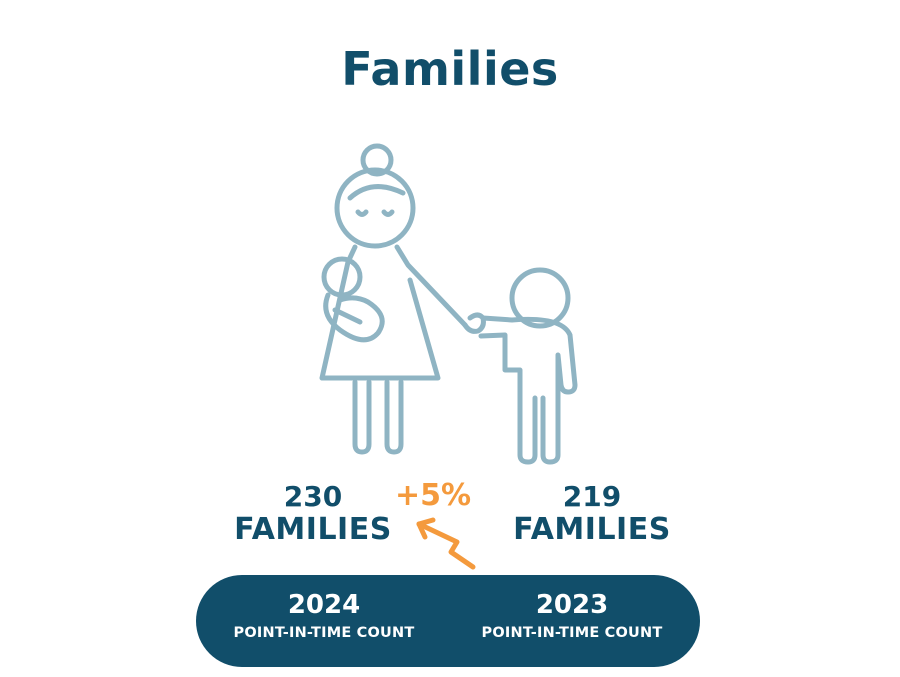 The width and height of the screenshot is (900, 677). Describe the element at coordinates (313, 529) in the screenshot. I see `stat-2024-label: FAMILIES` at that location.